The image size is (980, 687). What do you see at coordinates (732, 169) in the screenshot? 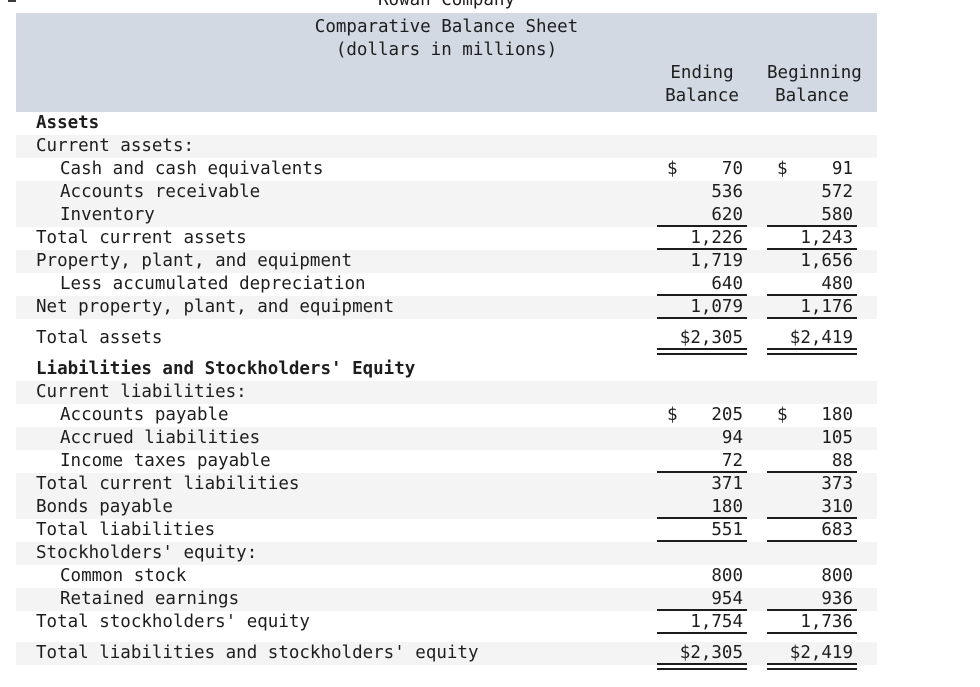
I see `ending-balance-value: 70` at bounding box center [732, 169].